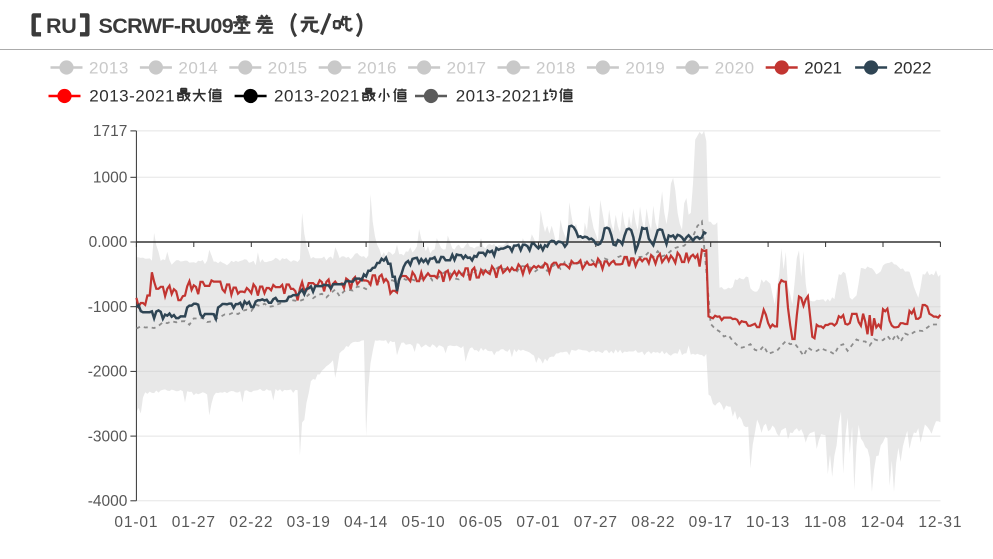 The width and height of the screenshot is (993, 559). What do you see at coordinates (377, 68) in the screenshot?
I see `svg-text: 2016` at bounding box center [377, 68].